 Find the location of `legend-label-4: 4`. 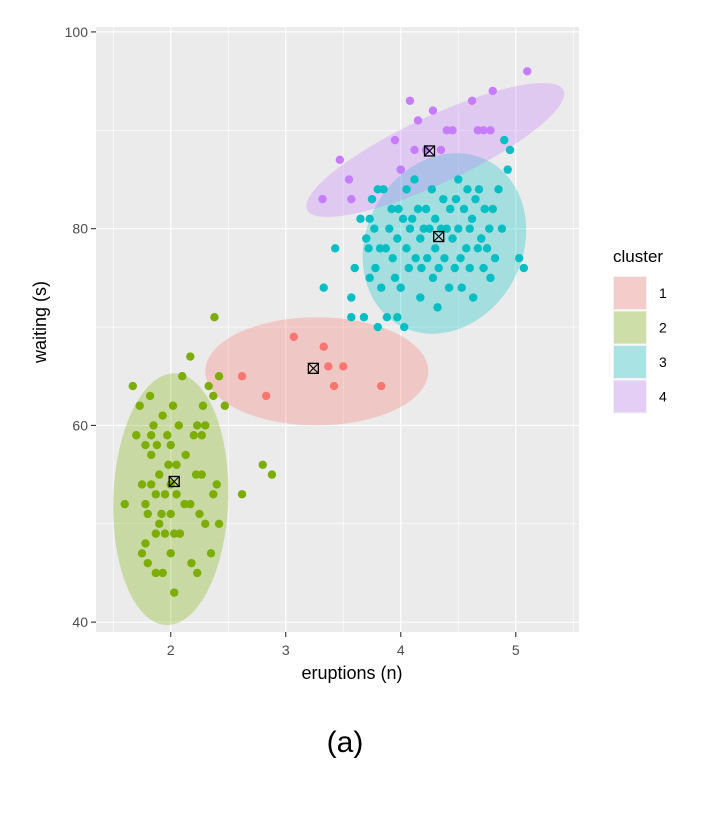

legend-label-4: 4 is located at coordinates (663, 397).